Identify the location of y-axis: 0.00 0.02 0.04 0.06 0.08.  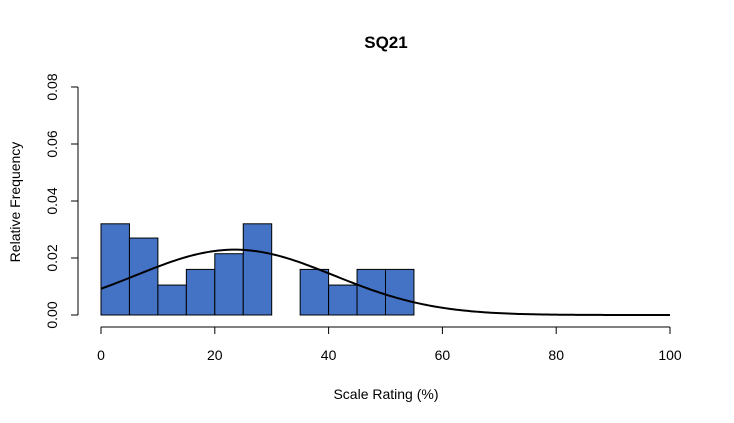
(61, 201).